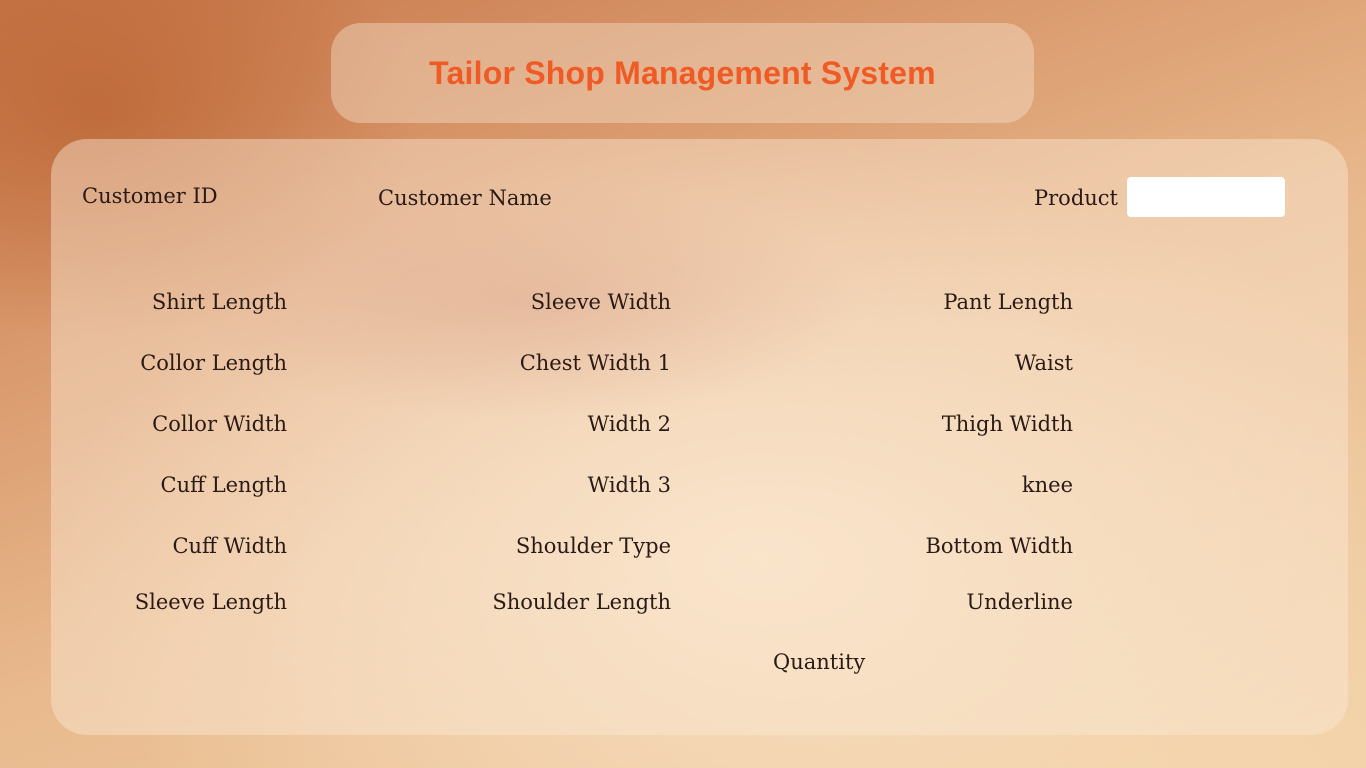  Describe the element at coordinates (581, 602) in the screenshot. I see `shoulder-length-label: Shoulder Length` at that location.